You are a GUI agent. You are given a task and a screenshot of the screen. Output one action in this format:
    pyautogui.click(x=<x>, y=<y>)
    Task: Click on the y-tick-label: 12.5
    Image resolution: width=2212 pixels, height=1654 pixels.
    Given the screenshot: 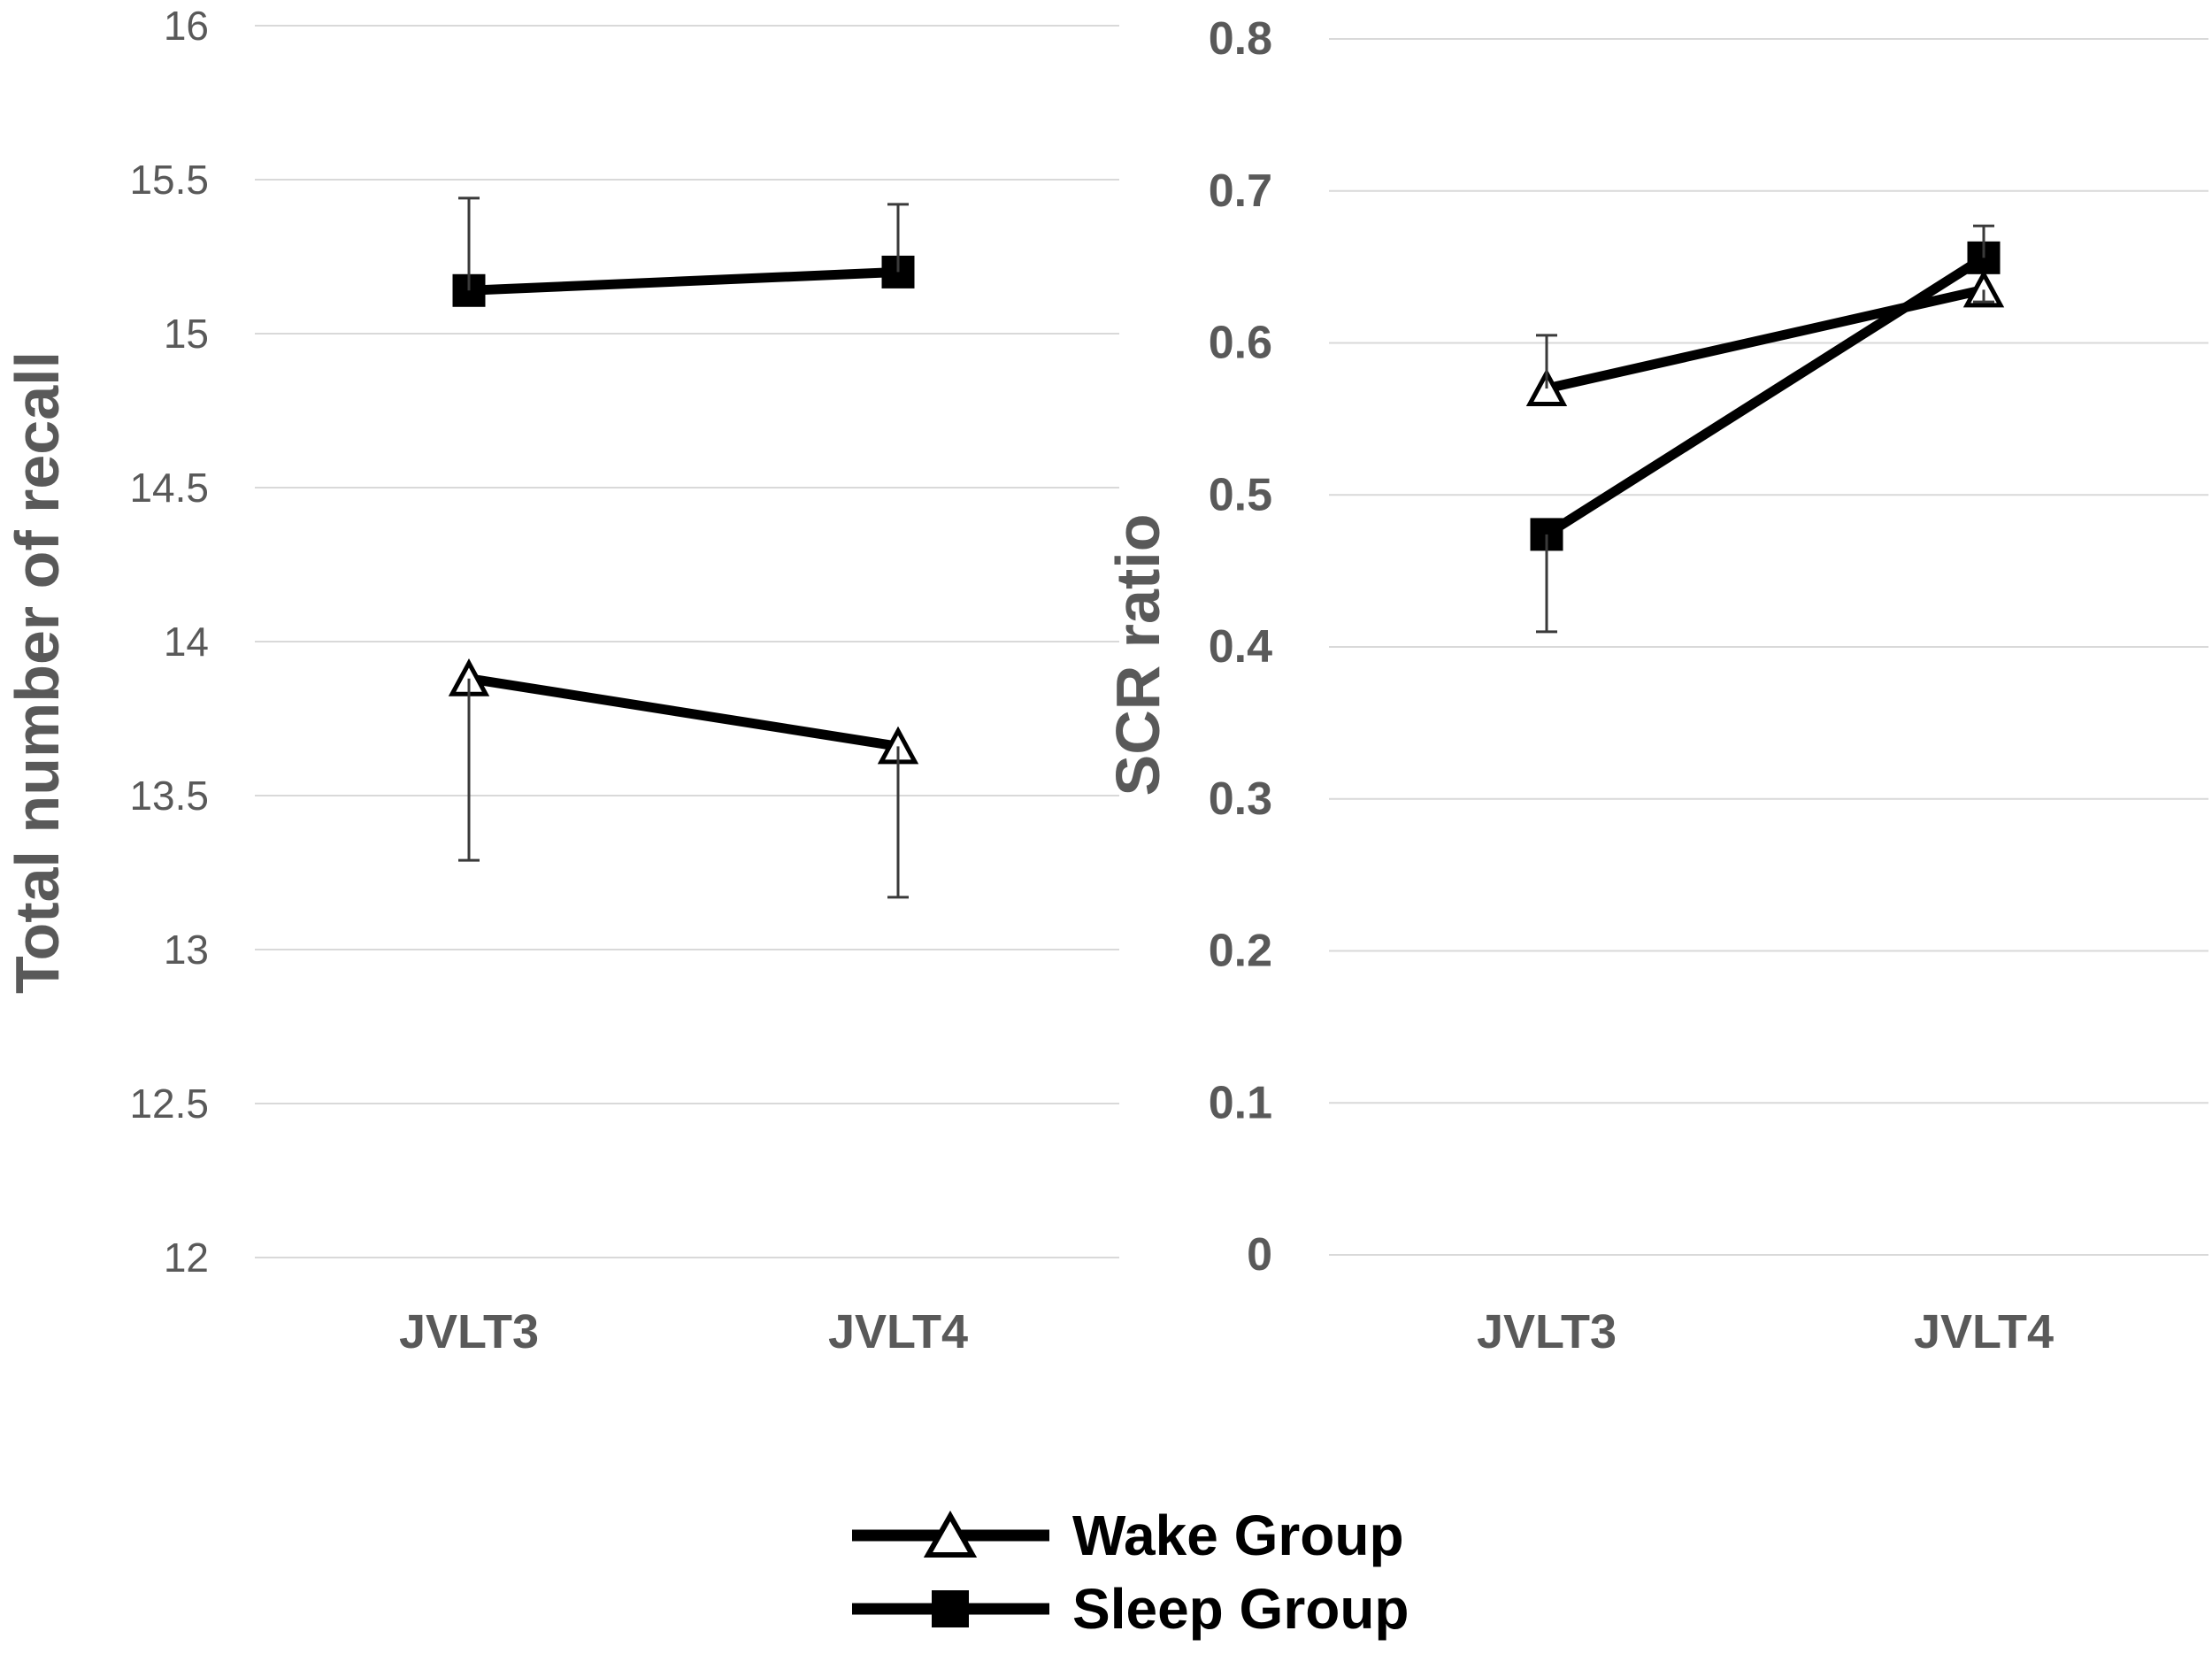 What is the action you would take?
    pyautogui.click(x=169, y=1104)
    